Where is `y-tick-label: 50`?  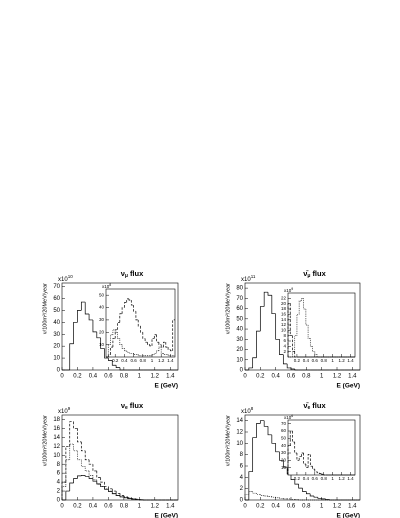 y-tick-label: 50 is located at coordinates (56, 311).